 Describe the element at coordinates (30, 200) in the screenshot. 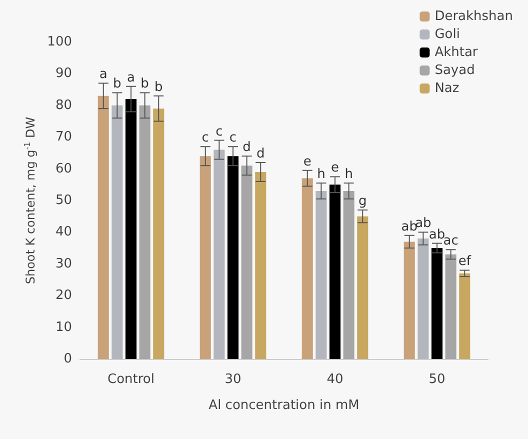

I see `y-axis-title: Shoot K content, mg g-1 DW` at that location.